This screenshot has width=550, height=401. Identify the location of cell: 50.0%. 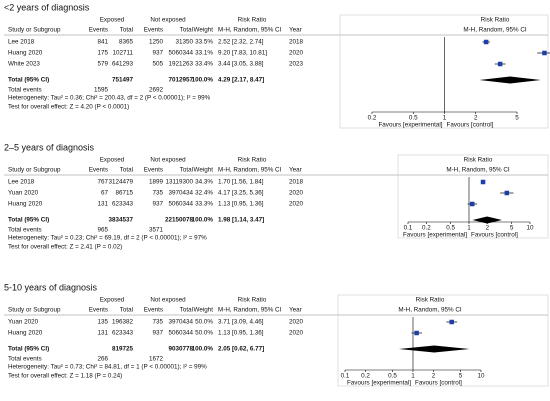
(204, 322).